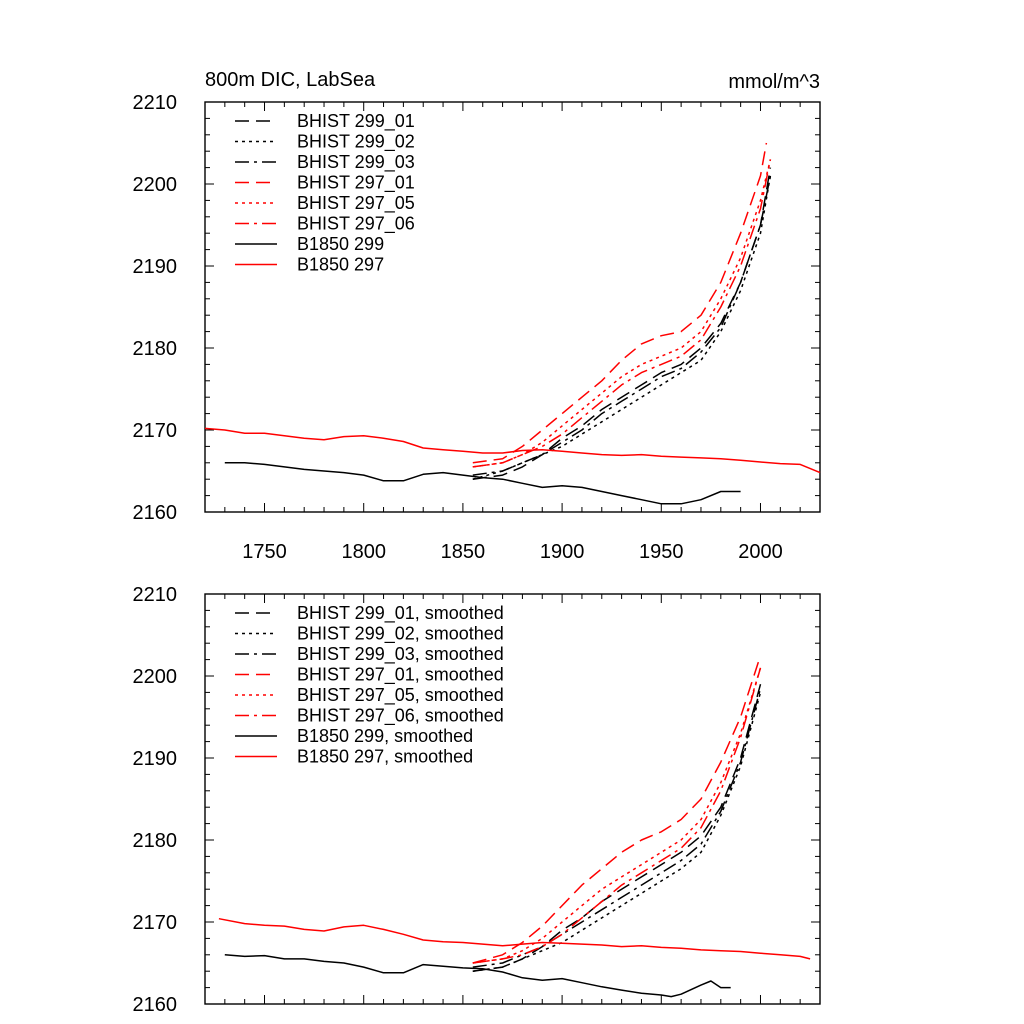  What do you see at coordinates (356, 203) in the screenshot?
I see `legend-label: BHIST 297_05` at bounding box center [356, 203].